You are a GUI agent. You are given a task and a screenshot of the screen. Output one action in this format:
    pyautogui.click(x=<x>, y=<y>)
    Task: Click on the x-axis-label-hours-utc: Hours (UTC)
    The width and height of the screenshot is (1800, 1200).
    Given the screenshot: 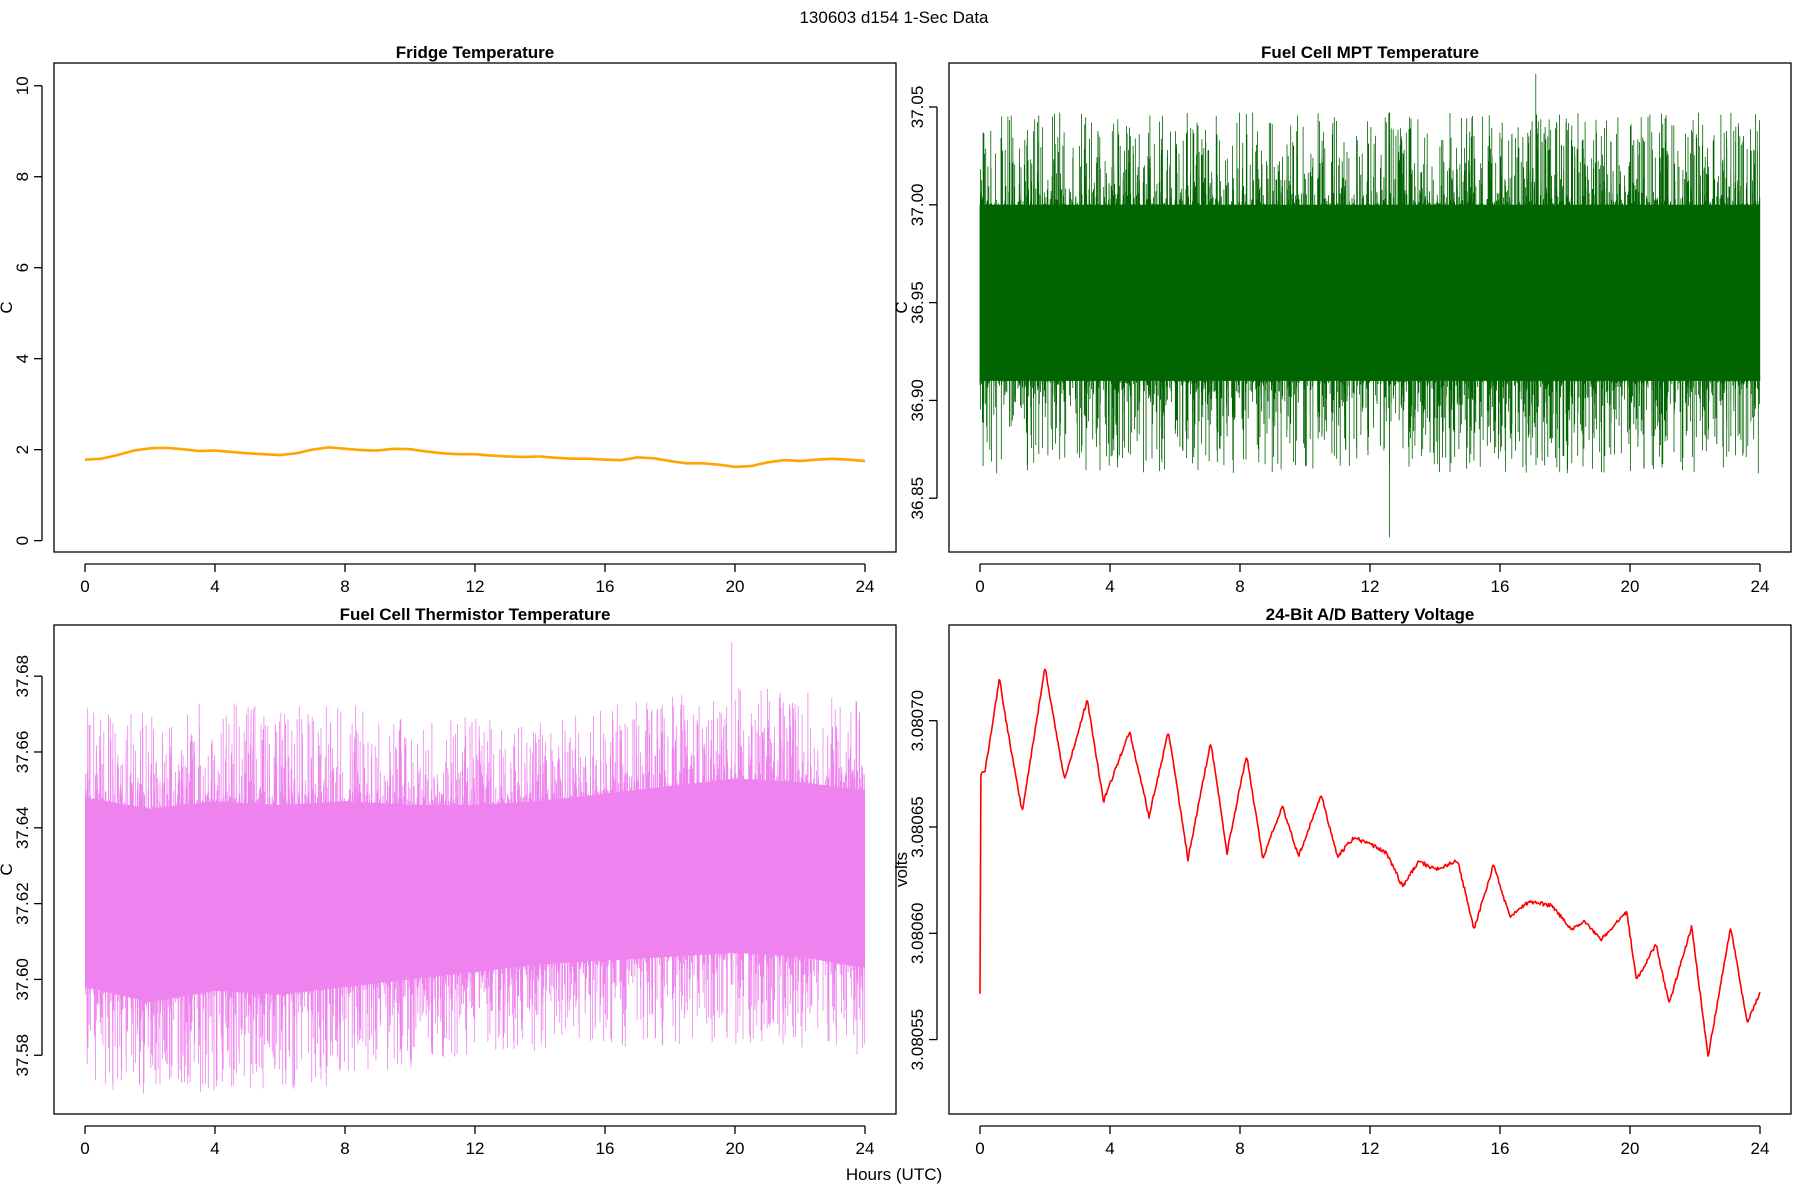 What is the action you would take?
    pyautogui.click(x=894, y=1174)
    